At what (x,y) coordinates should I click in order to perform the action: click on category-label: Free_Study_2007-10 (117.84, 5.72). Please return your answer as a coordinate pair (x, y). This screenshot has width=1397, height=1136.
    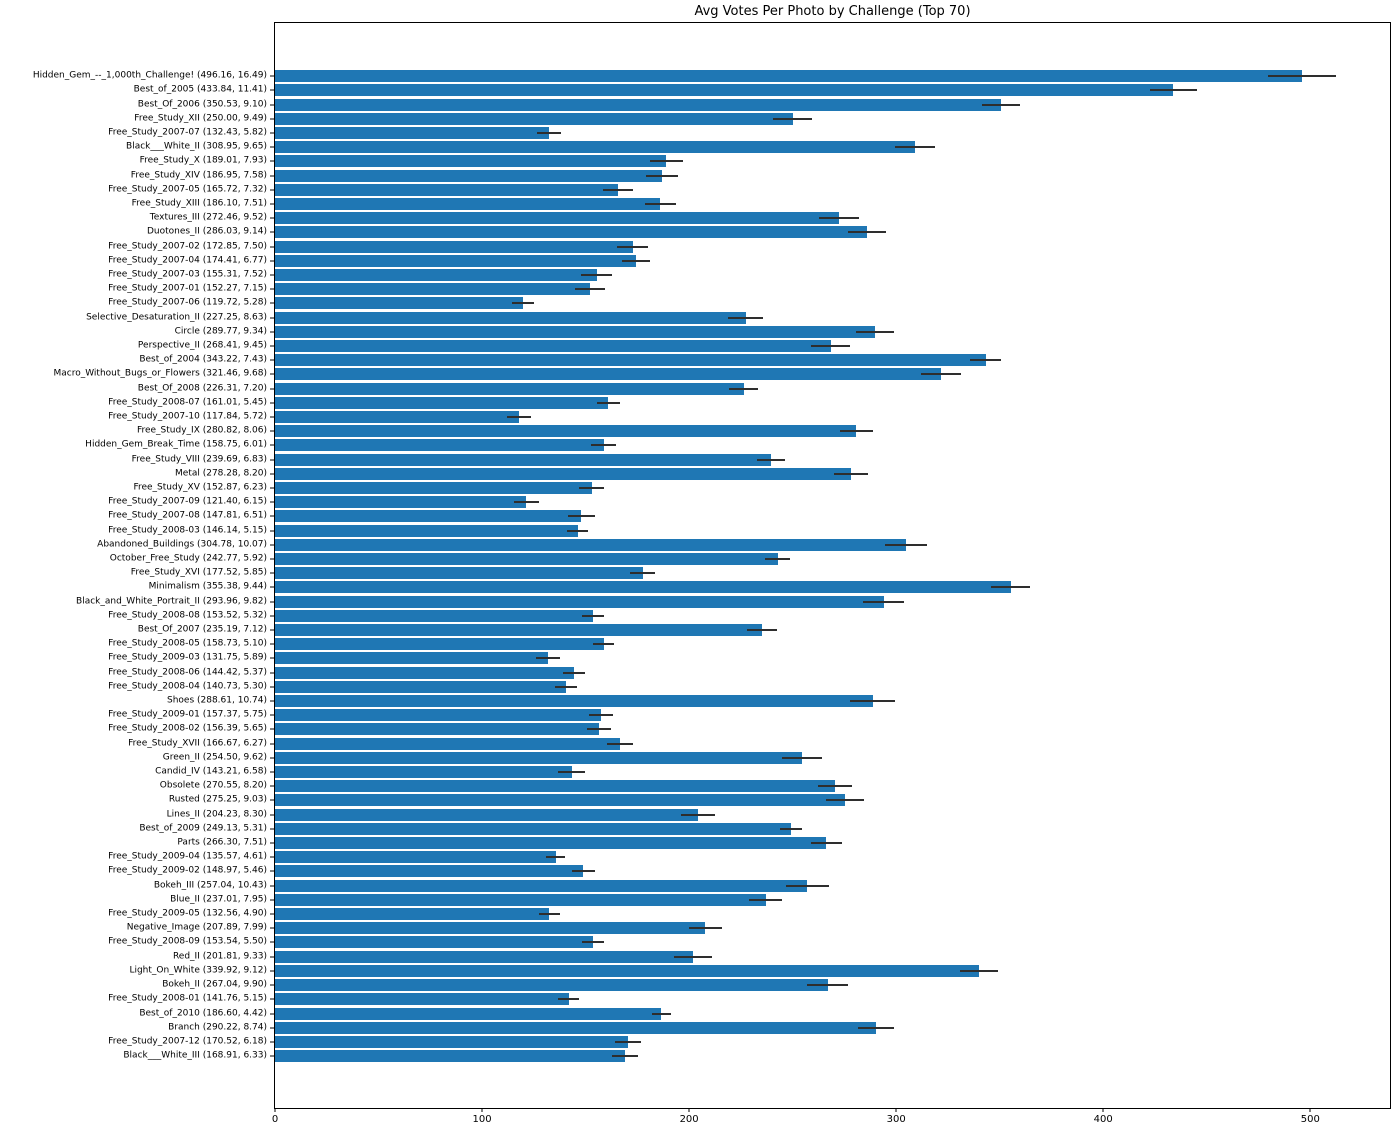
    Looking at the image, I should click on (187, 416).